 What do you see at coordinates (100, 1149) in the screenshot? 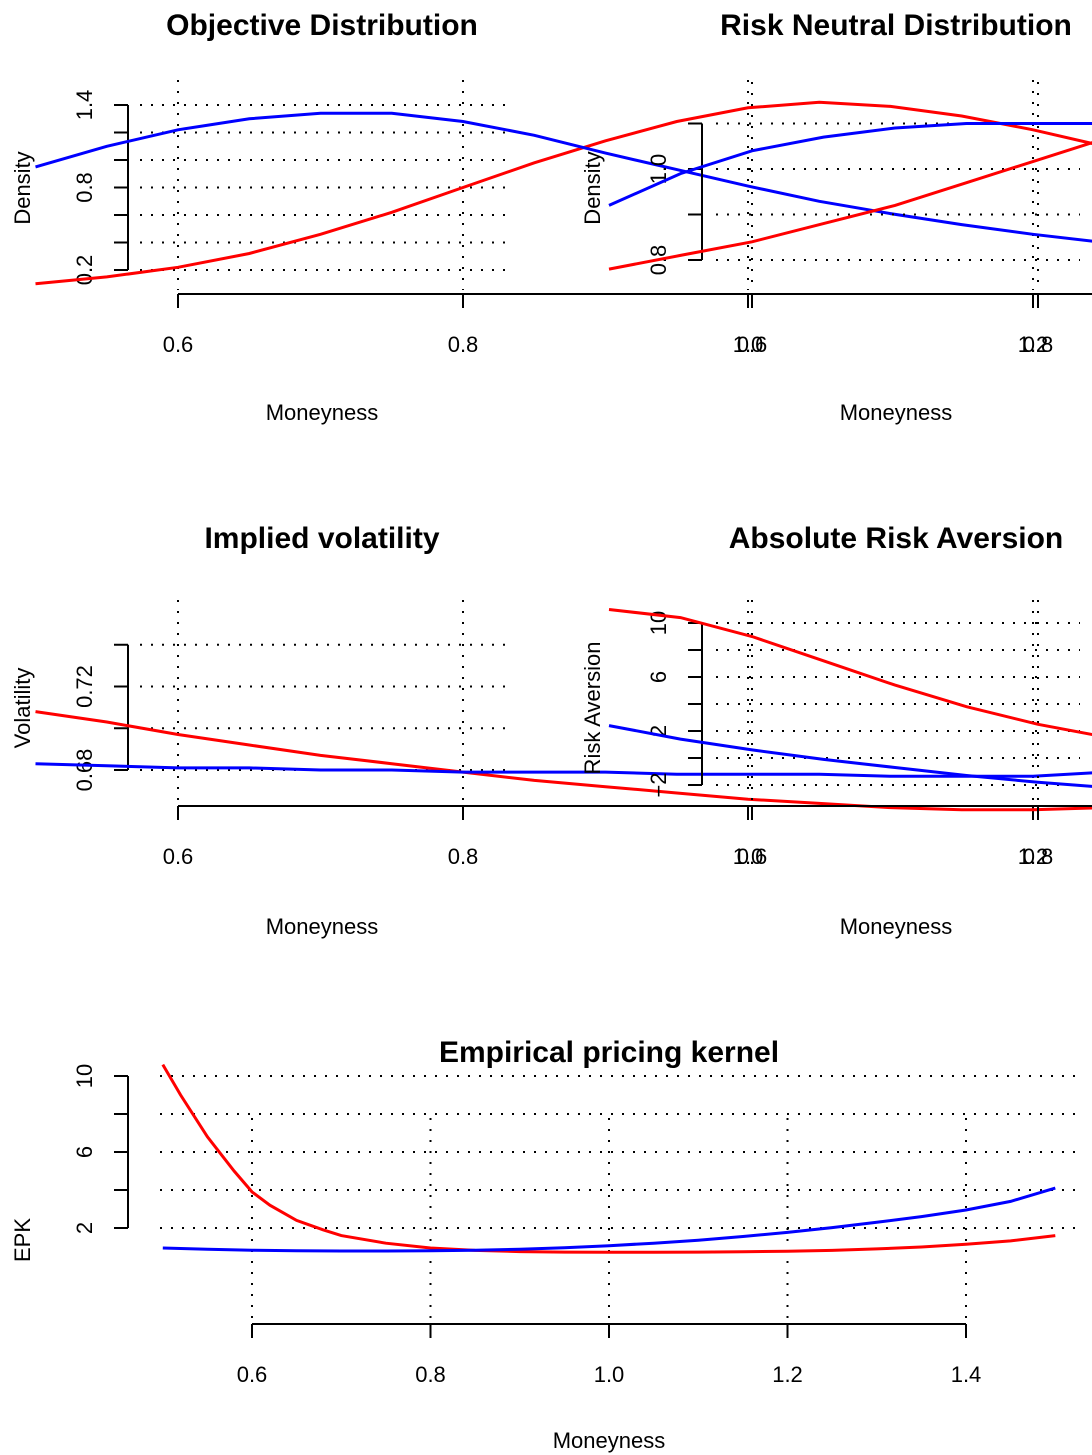
I see `y-axis: 2 6 10` at bounding box center [100, 1149].